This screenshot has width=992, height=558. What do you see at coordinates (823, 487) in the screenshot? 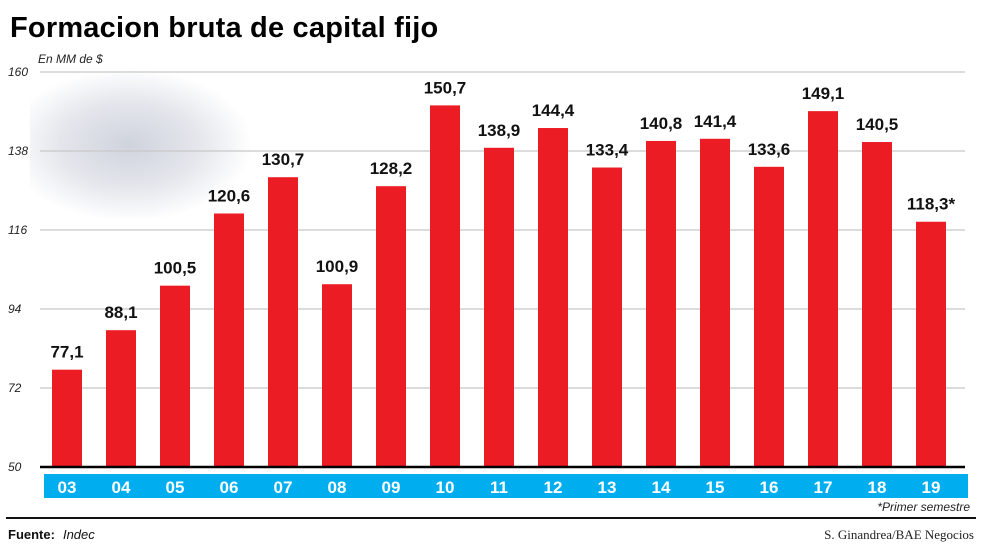
I see `x-tick-label: 17` at bounding box center [823, 487].